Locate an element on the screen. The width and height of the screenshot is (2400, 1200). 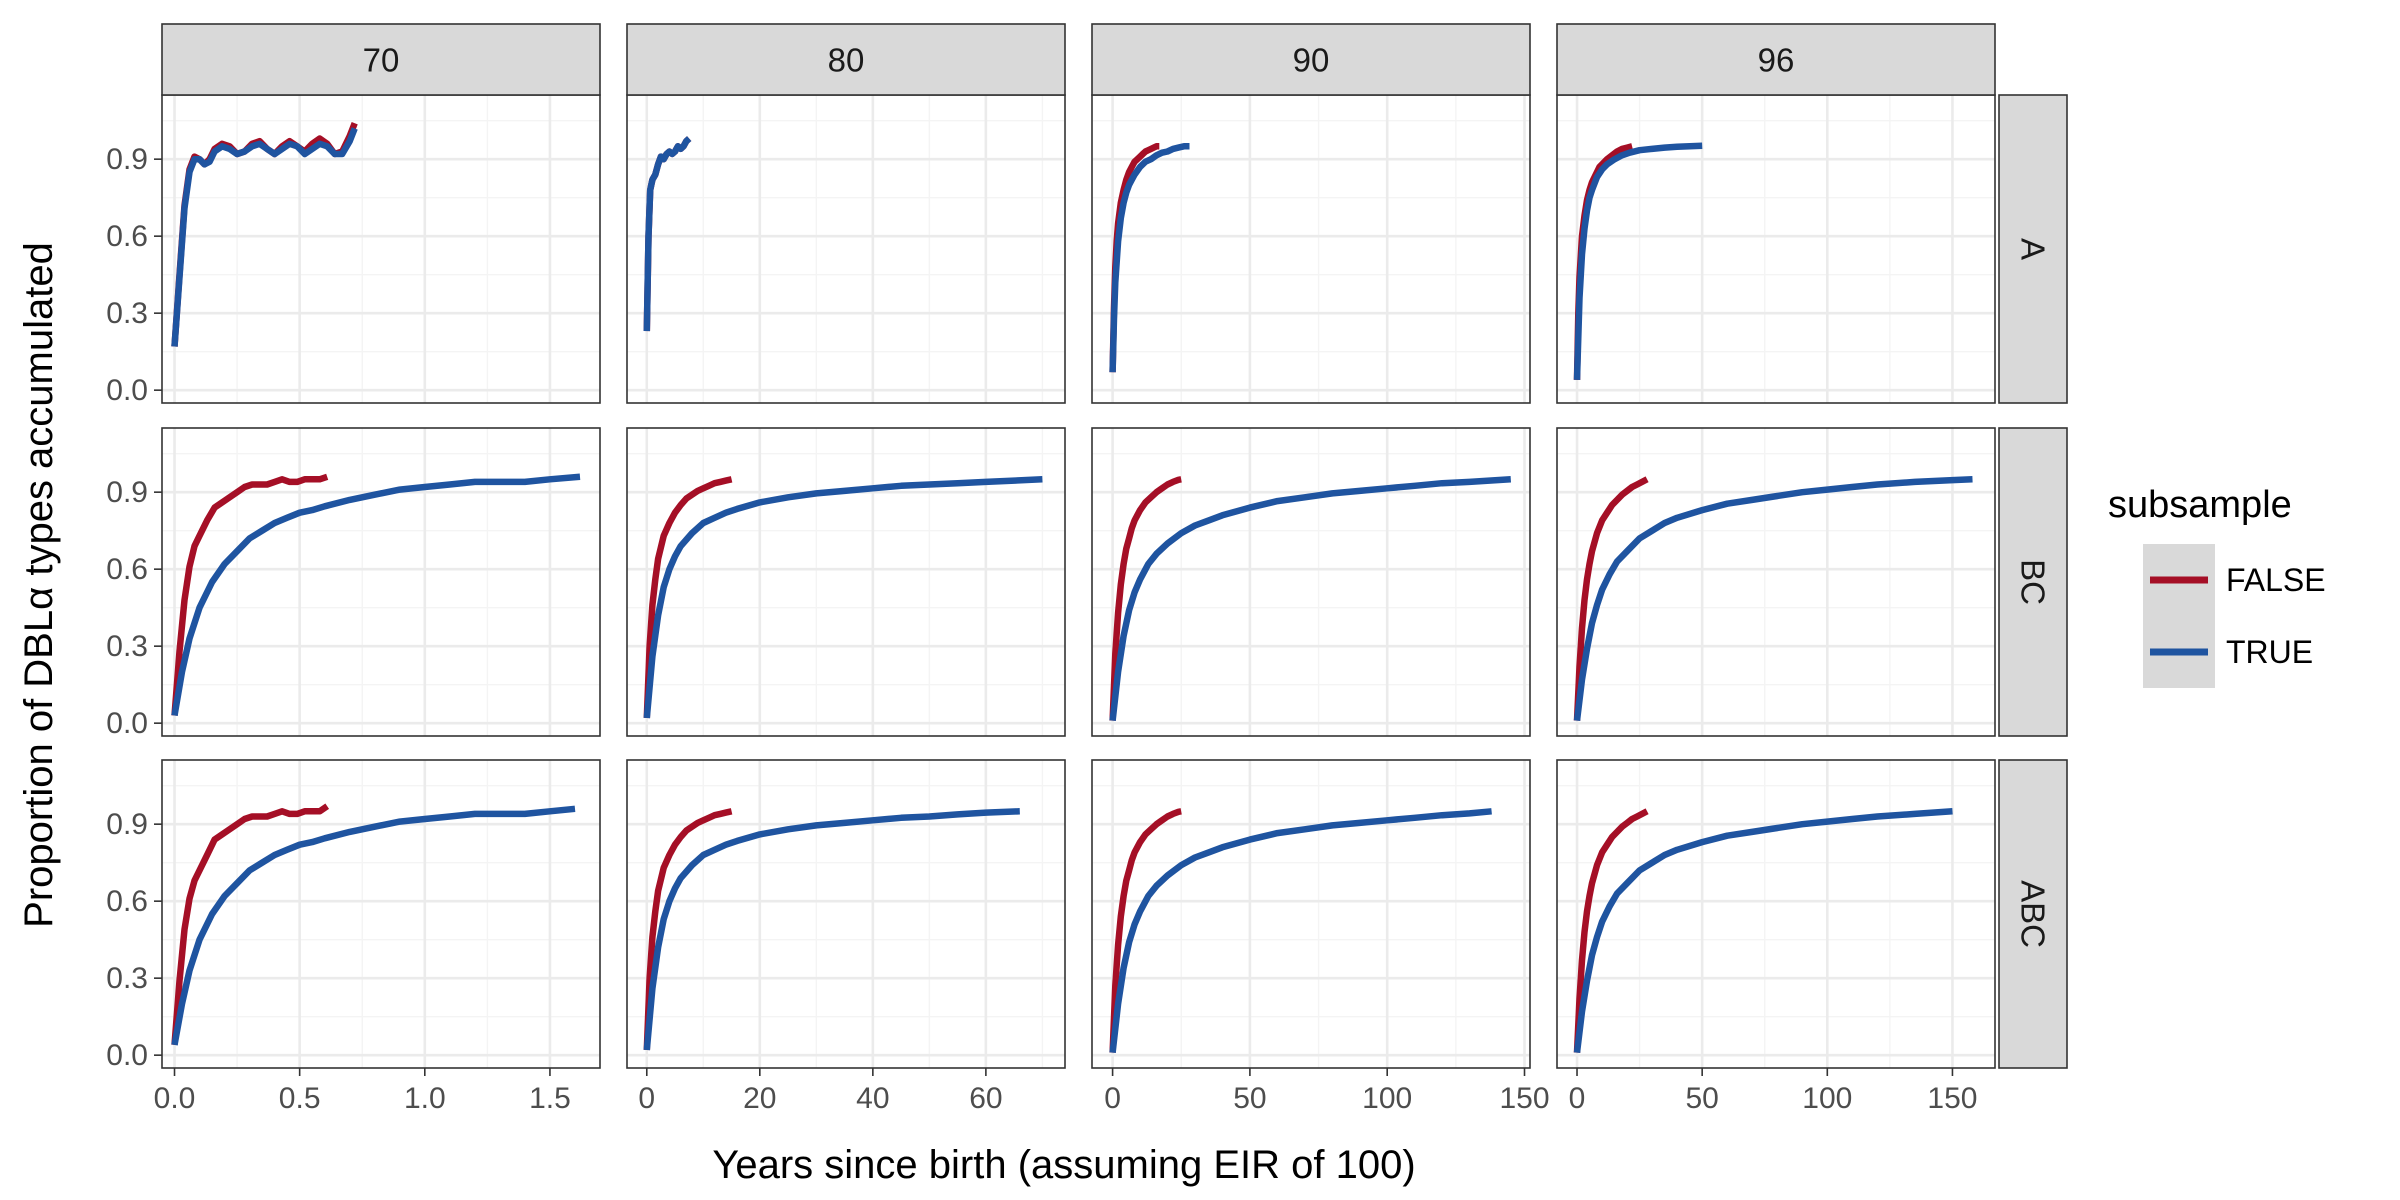
x-tick-label: 40 is located at coordinates (872, 1098).